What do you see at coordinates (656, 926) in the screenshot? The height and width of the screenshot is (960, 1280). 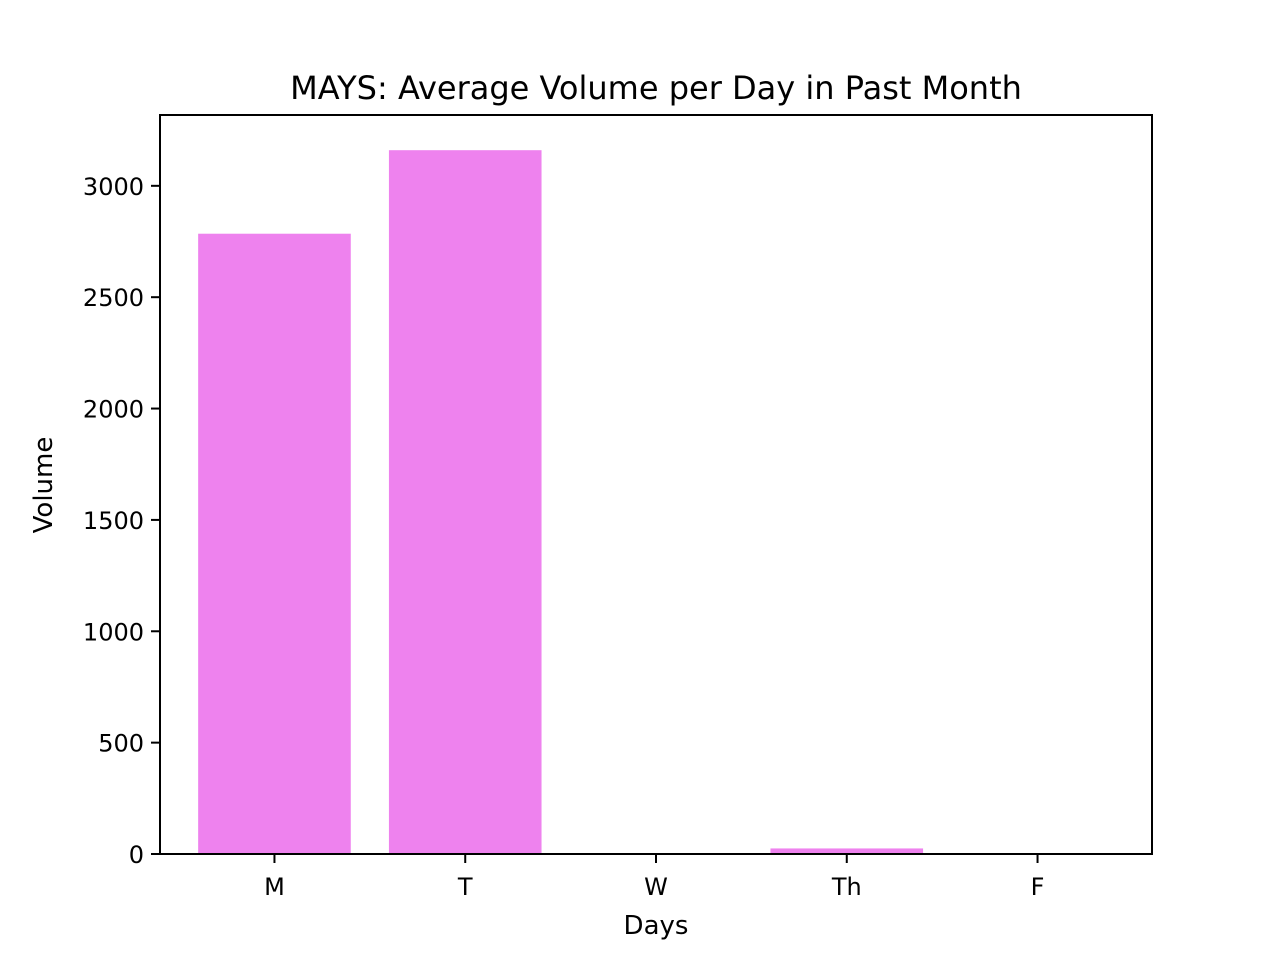 I see `x-axis-label: Days` at bounding box center [656, 926].